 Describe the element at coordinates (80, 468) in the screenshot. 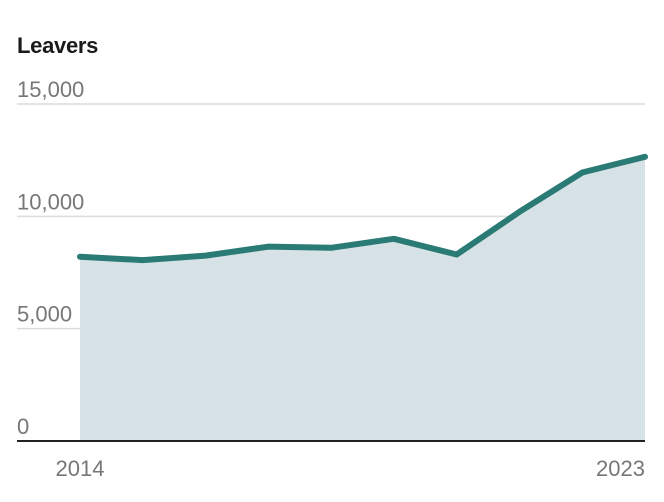

I see `x-tick-label-2014: 2014` at that location.